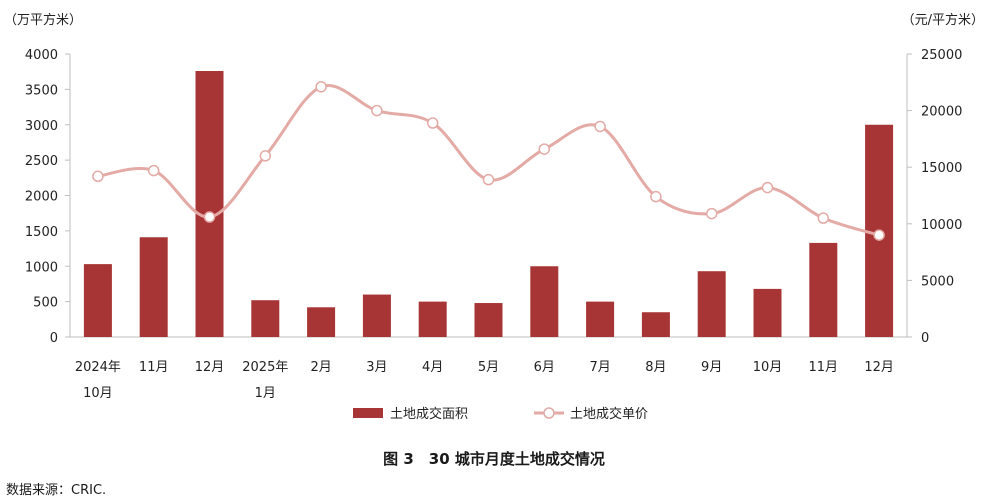  What do you see at coordinates (98, 367) in the screenshot?
I see `x-tick-label: 2024年` at bounding box center [98, 367].